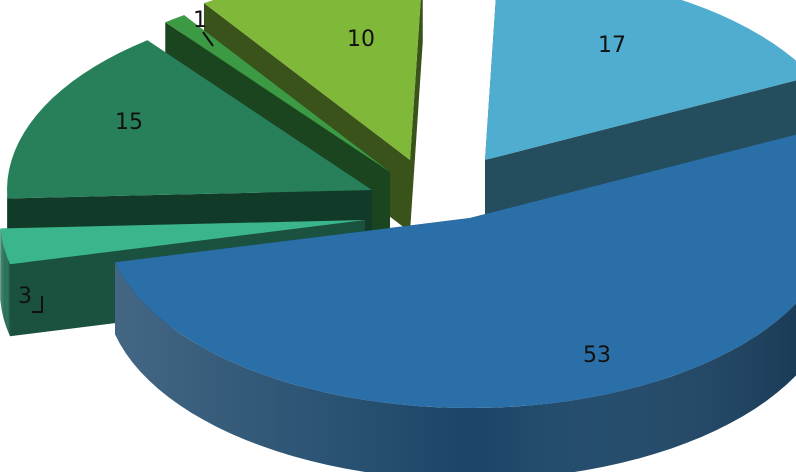  I want to click on data-label-2: 3, so click(25, 296).